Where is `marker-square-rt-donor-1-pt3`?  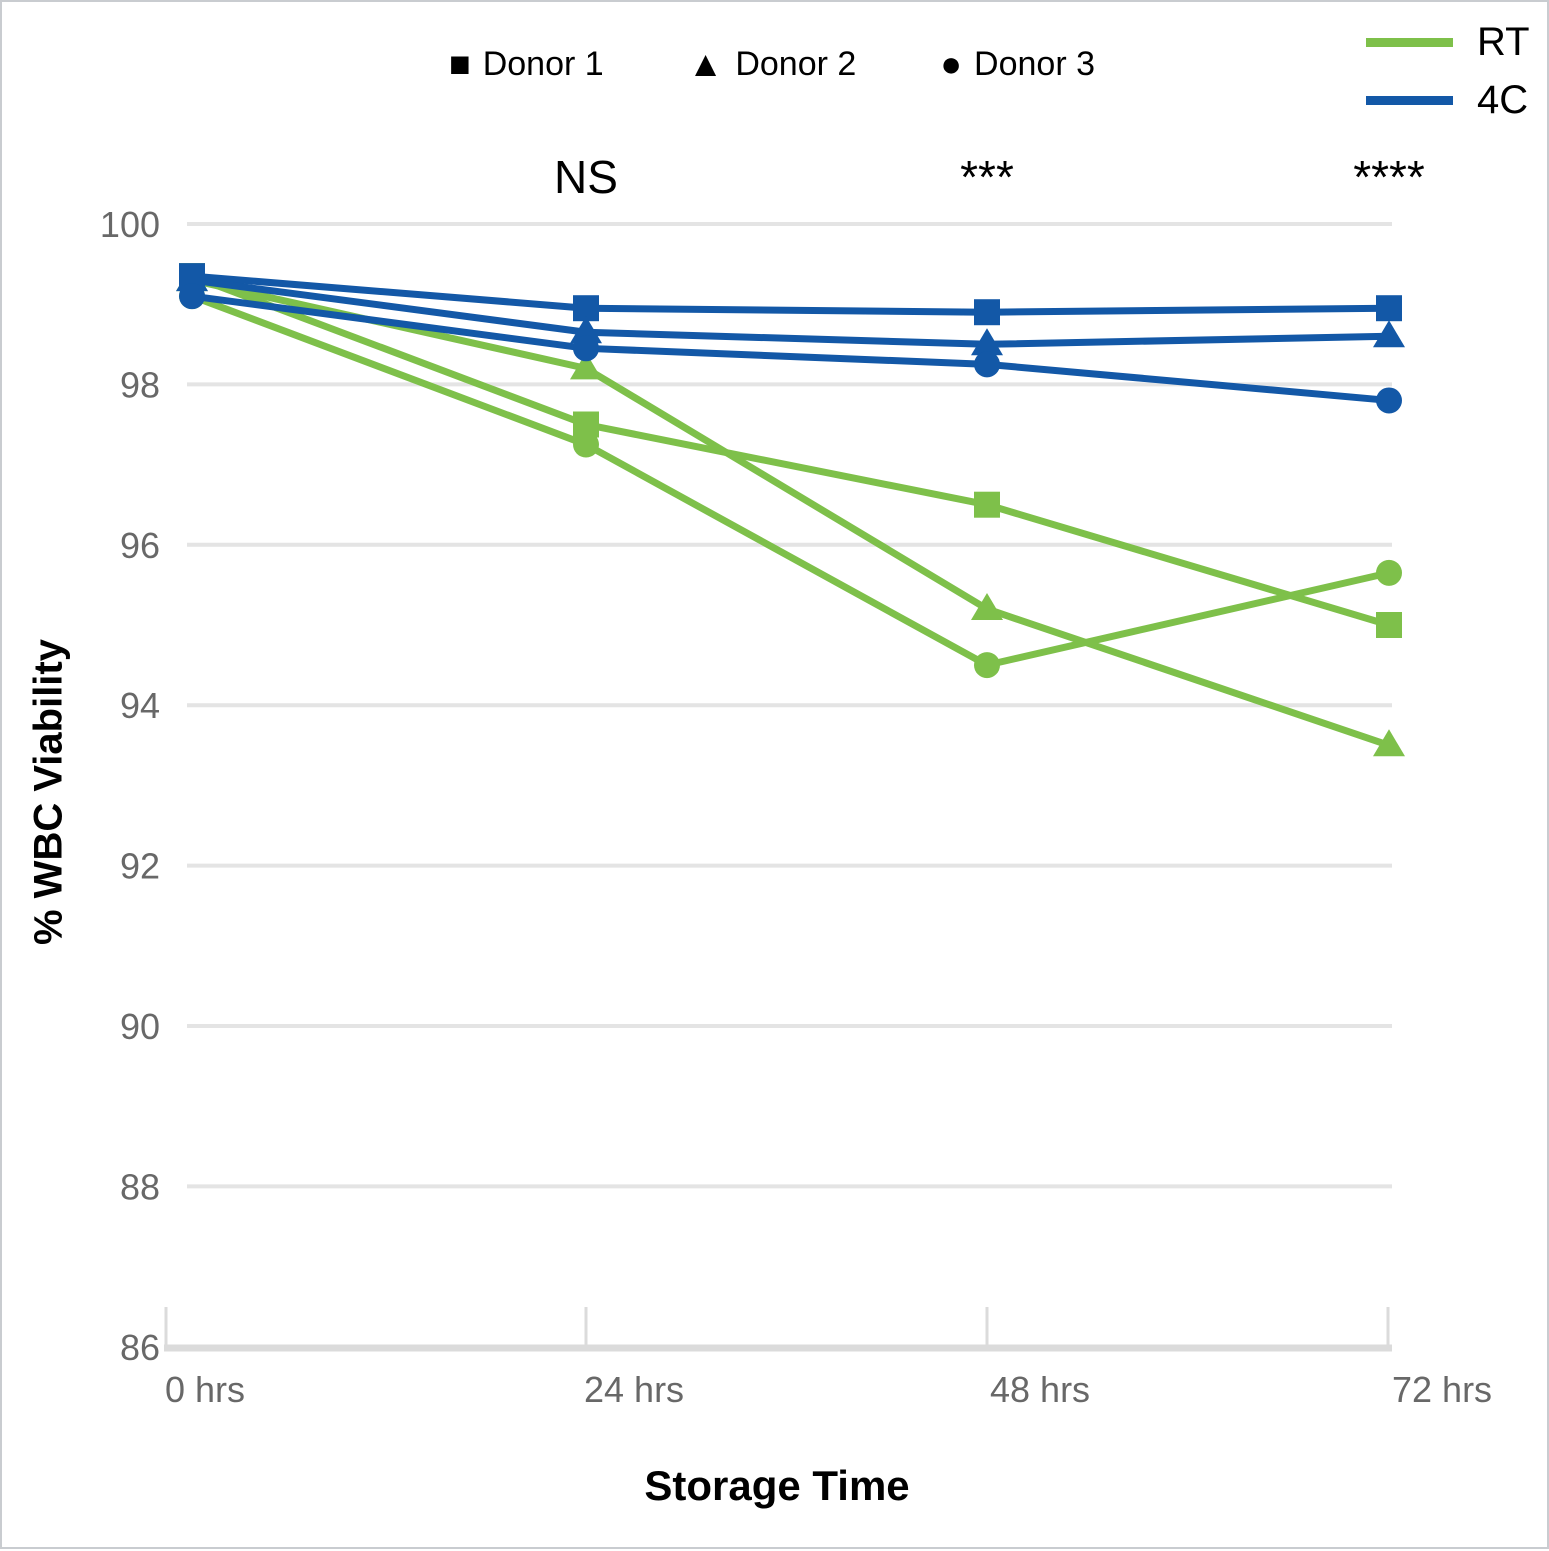 marker-square-rt-donor-1-pt3 is located at coordinates (1389, 625).